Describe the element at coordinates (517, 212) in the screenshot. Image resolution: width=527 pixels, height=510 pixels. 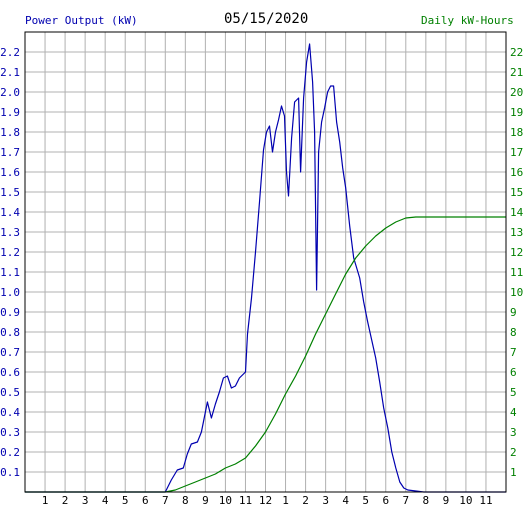
I see `y-right-tick-label: 14` at that location.